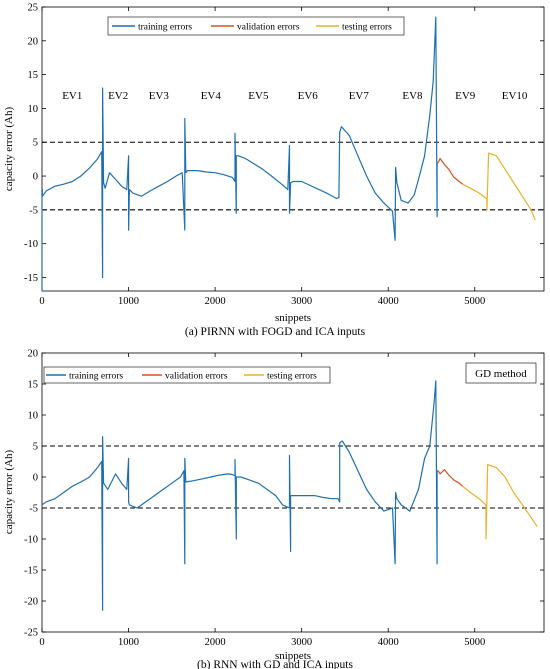 The image size is (550, 669). Describe the element at coordinates (211, 96) in the screenshot. I see `segment-label: EV4` at that location.